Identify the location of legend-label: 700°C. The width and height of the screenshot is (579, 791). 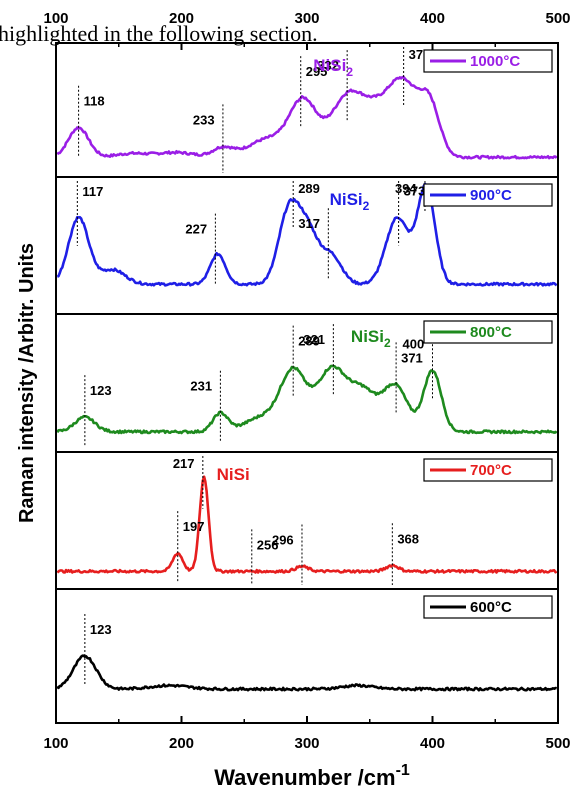
(491, 470).